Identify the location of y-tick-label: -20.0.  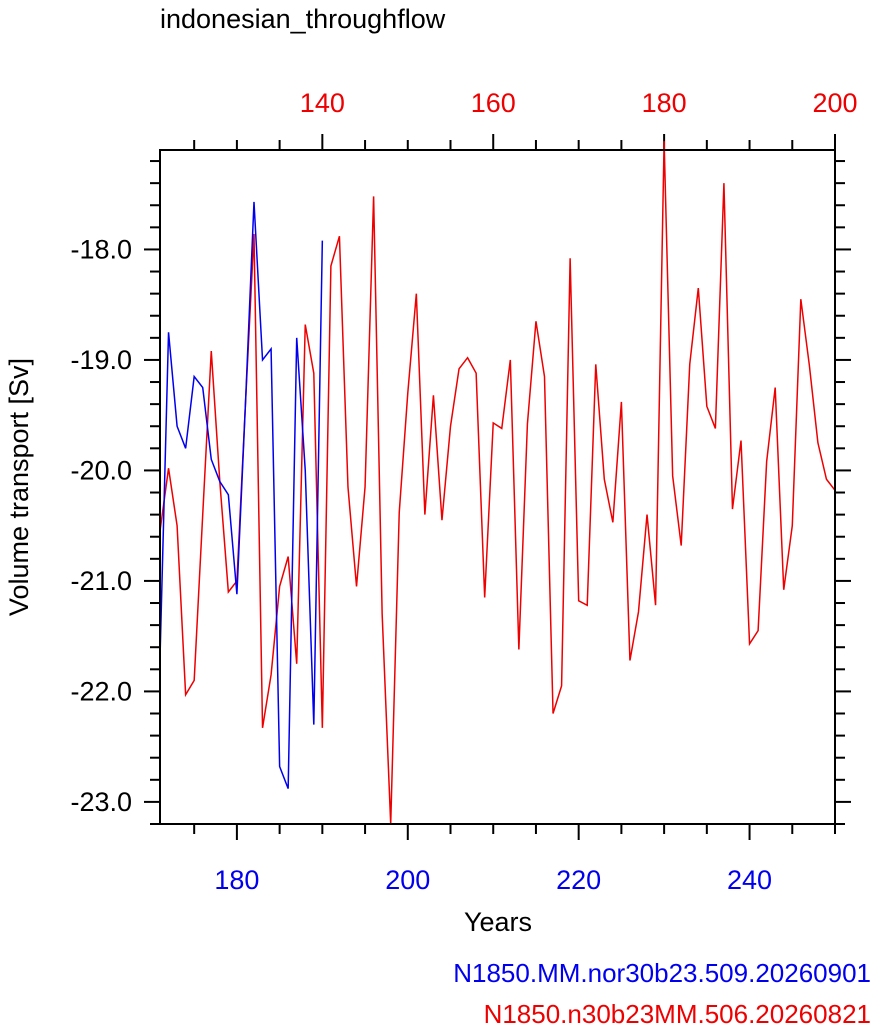
(101, 470).